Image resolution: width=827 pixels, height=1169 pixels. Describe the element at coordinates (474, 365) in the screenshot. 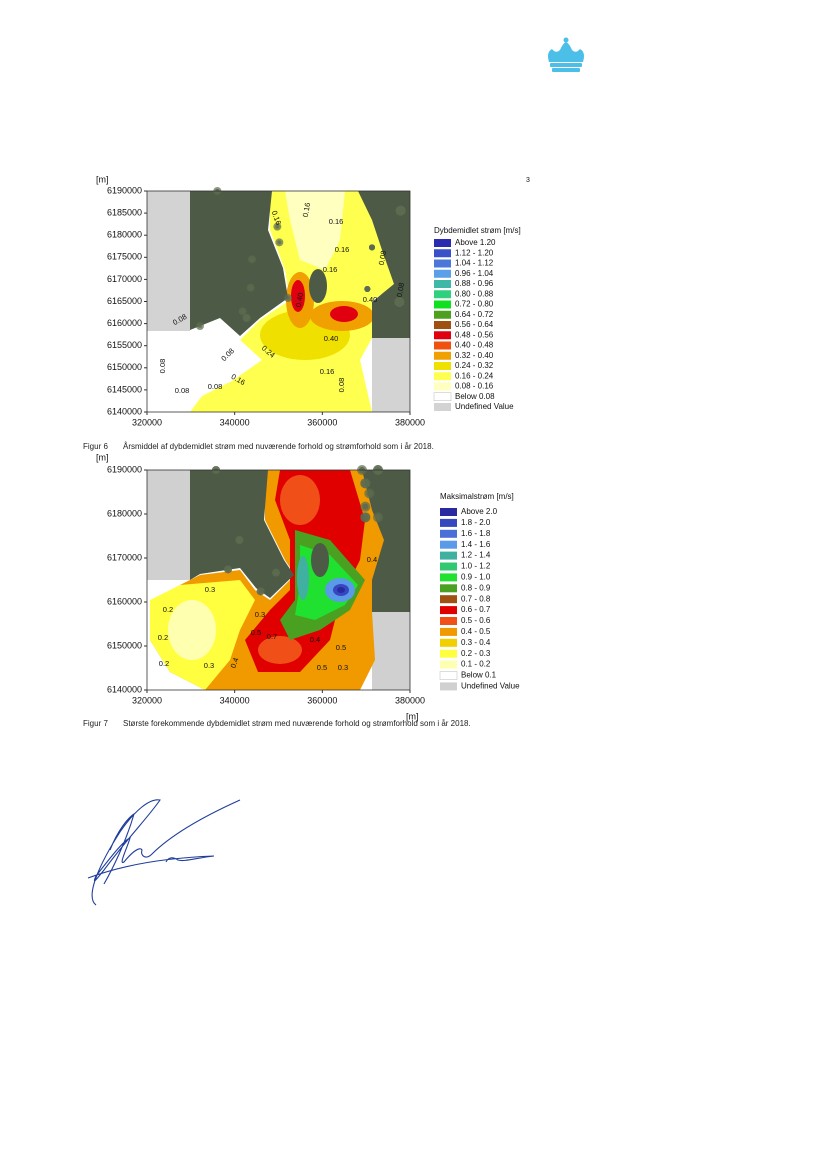

I see `legend-label: 0.24 - 0.32` at that location.